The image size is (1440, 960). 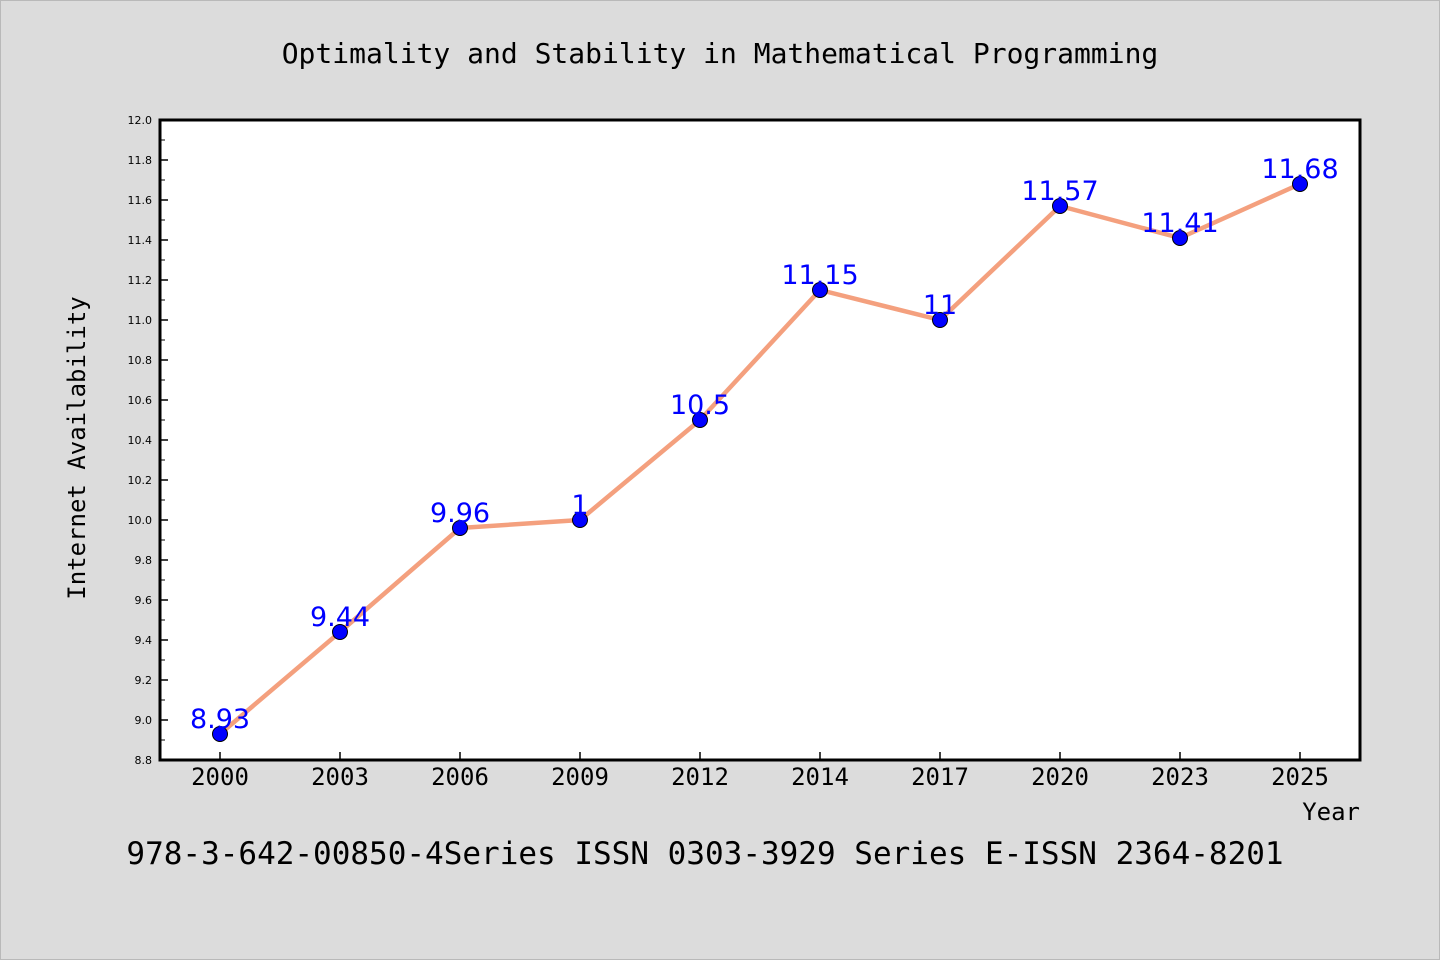 What do you see at coordinates (144, 760) in the screenshot?
I see `y-tick-label: 8.8` at bounding box center [144, 760].